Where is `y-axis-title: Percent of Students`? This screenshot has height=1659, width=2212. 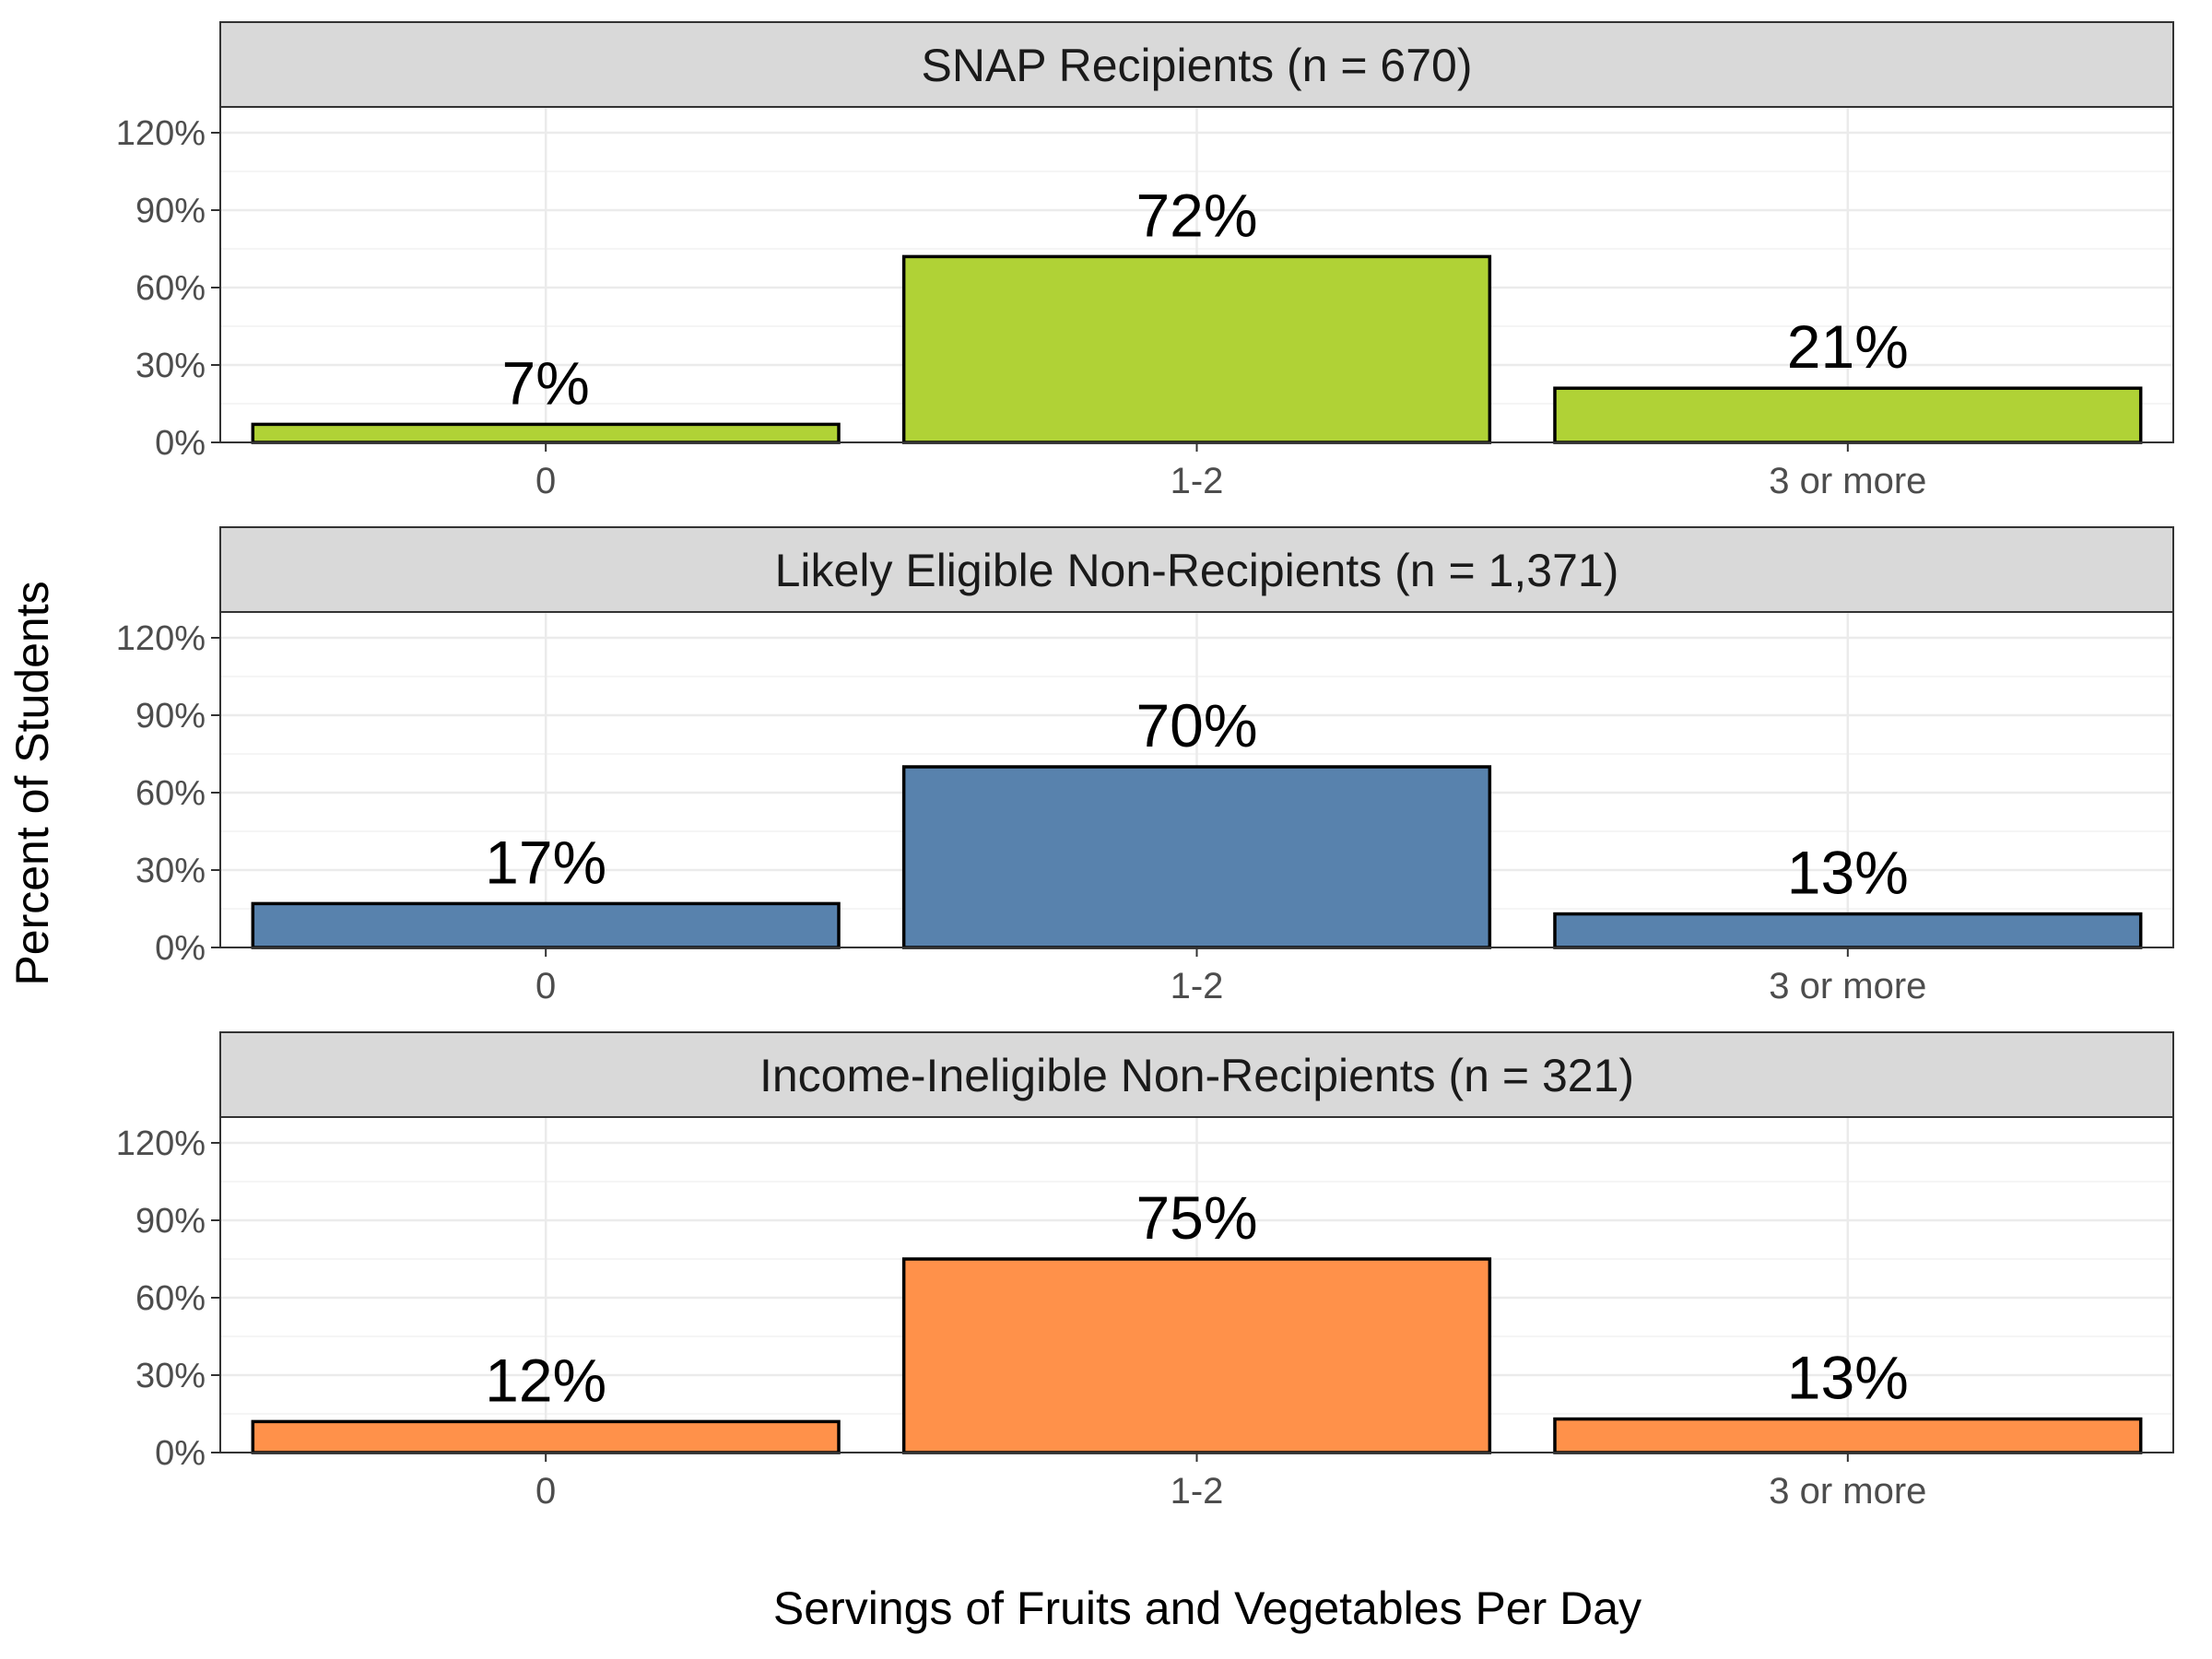 y-axis-title: Percent of Students is located at coordinates (32, 783).